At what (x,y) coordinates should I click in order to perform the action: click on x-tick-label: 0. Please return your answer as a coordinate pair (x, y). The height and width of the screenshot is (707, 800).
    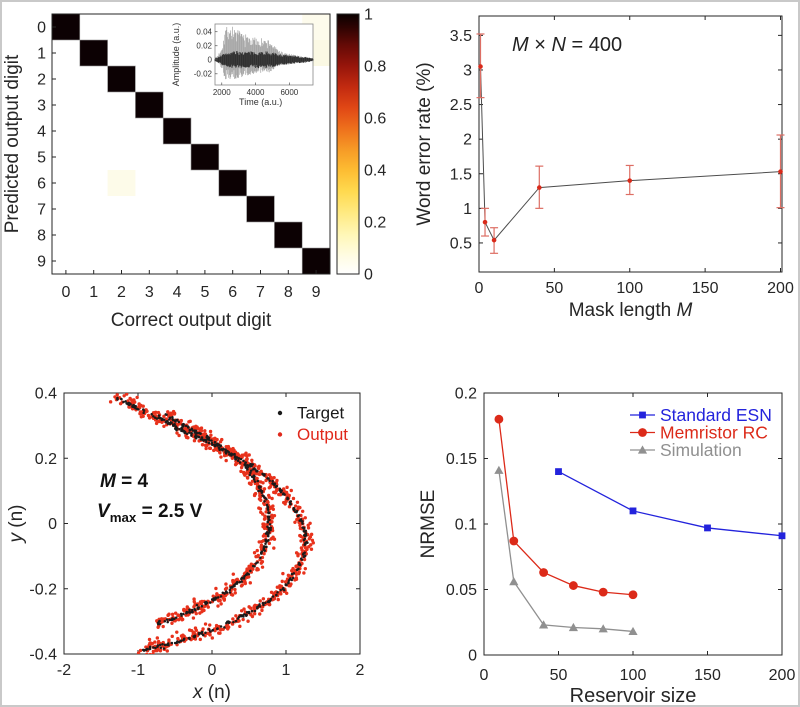
    Looking at the image, I should click on (65, 292).